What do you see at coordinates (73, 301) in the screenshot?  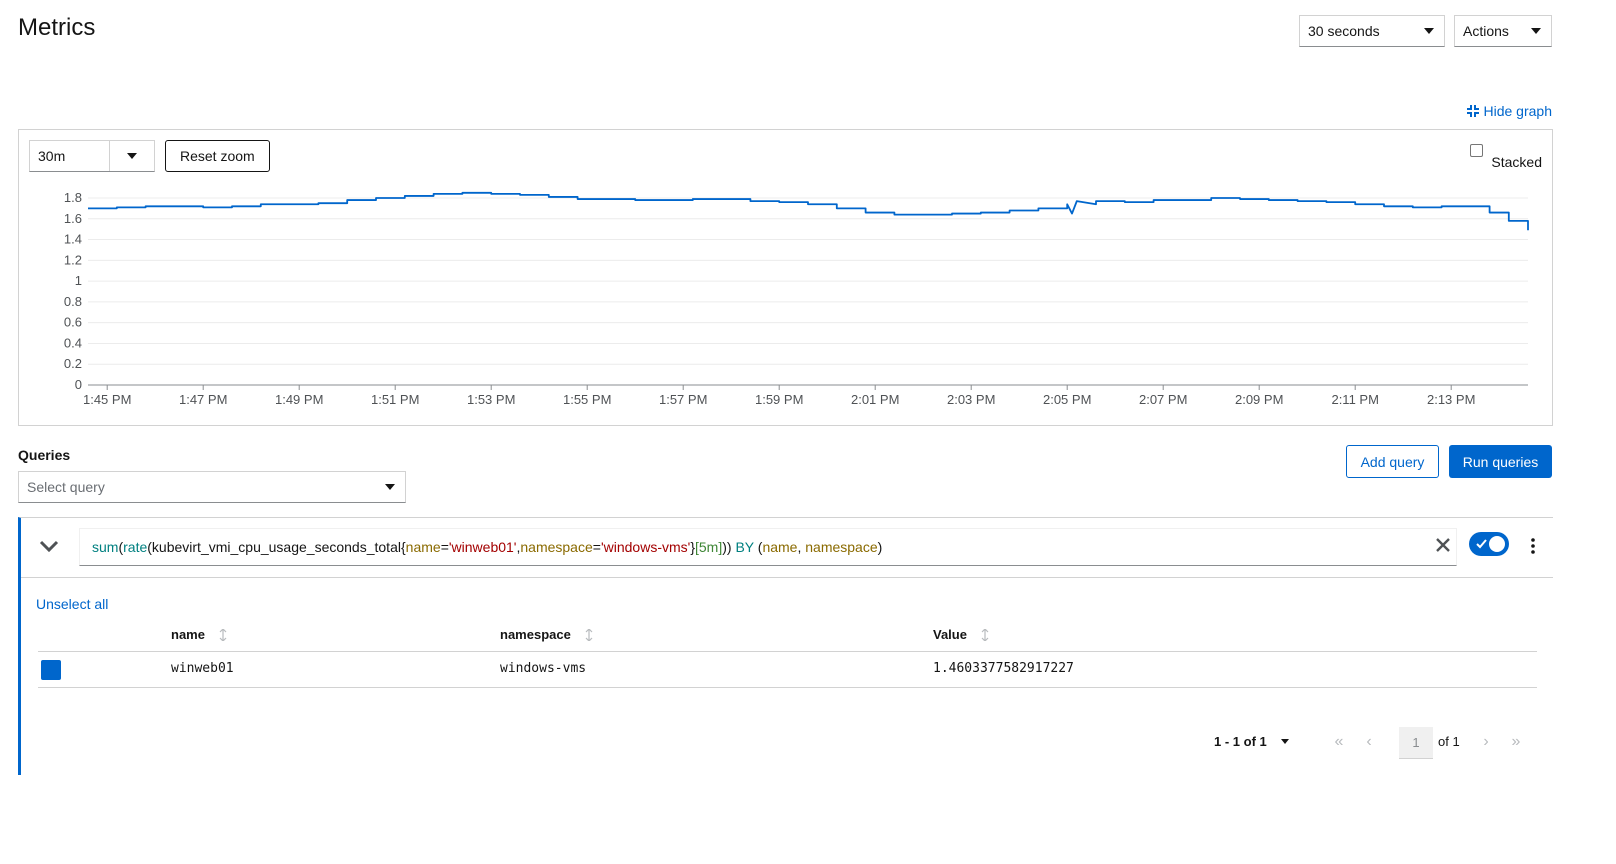 I see `y-tick-label: 0.8` at bounding box center [73, 301].